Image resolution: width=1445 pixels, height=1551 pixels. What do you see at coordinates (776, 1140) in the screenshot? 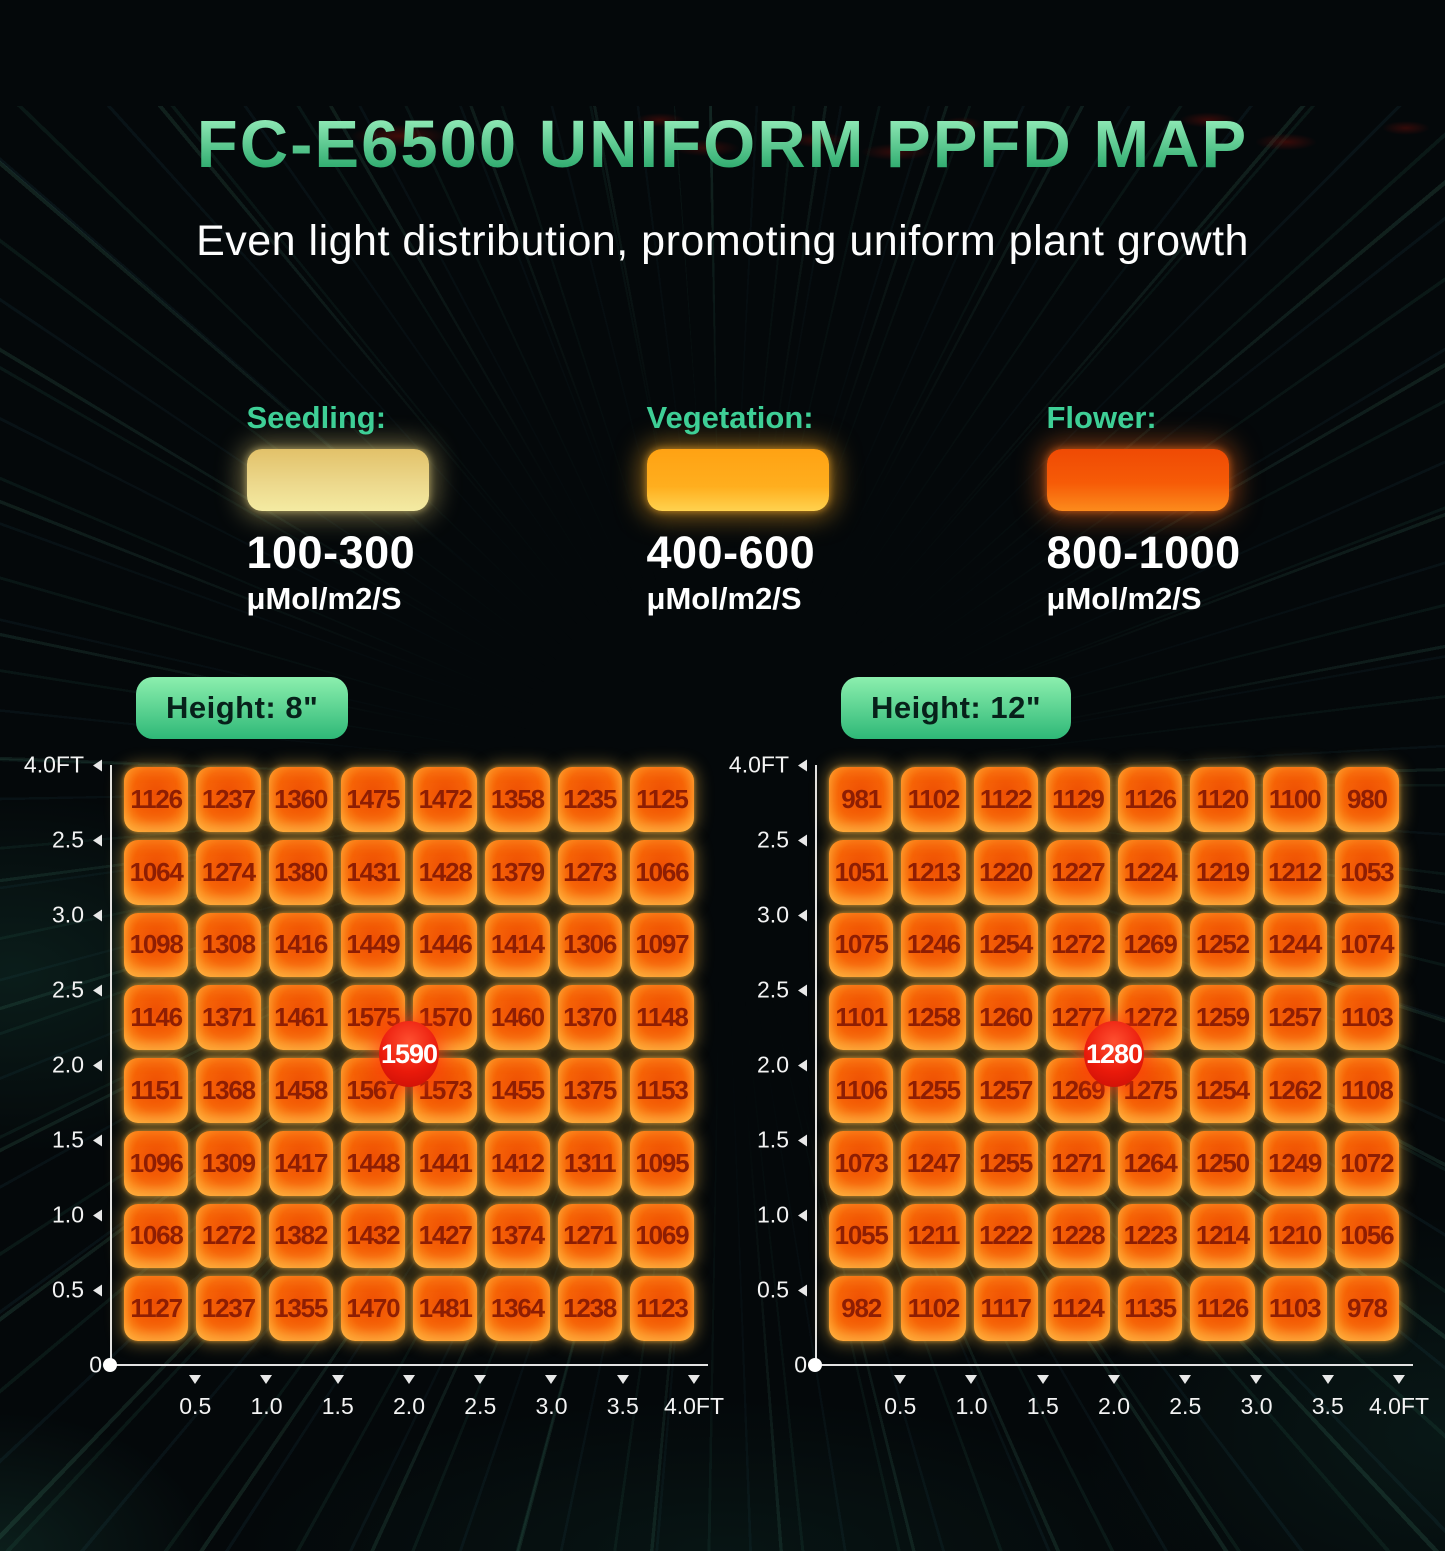
I see `y-axis-tick-label: 1.5` at bounding box center [776, 1140].